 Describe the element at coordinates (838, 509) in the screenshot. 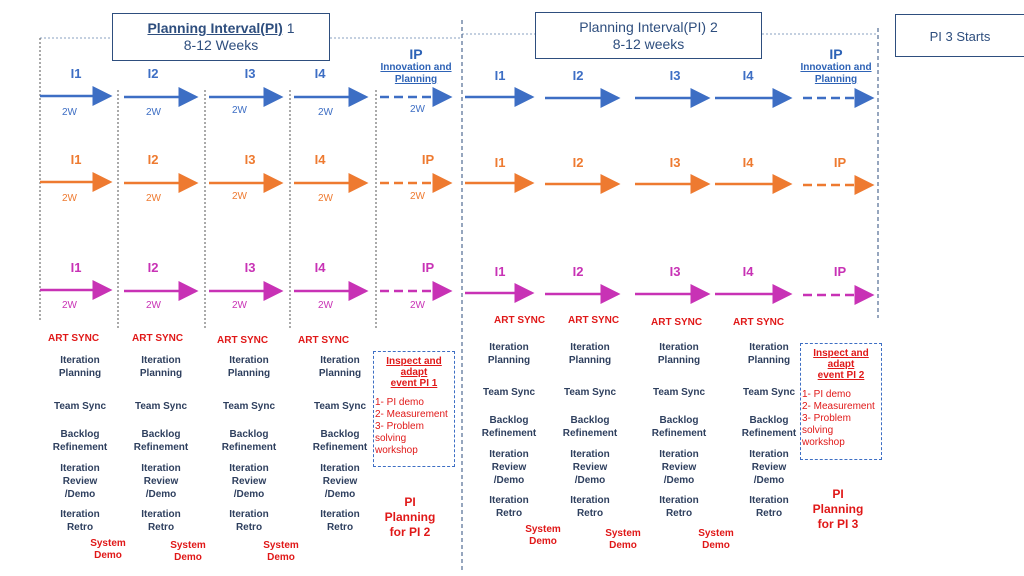

I see `pi-planning-for-pi3: PI Planning for PI 3` at that location.